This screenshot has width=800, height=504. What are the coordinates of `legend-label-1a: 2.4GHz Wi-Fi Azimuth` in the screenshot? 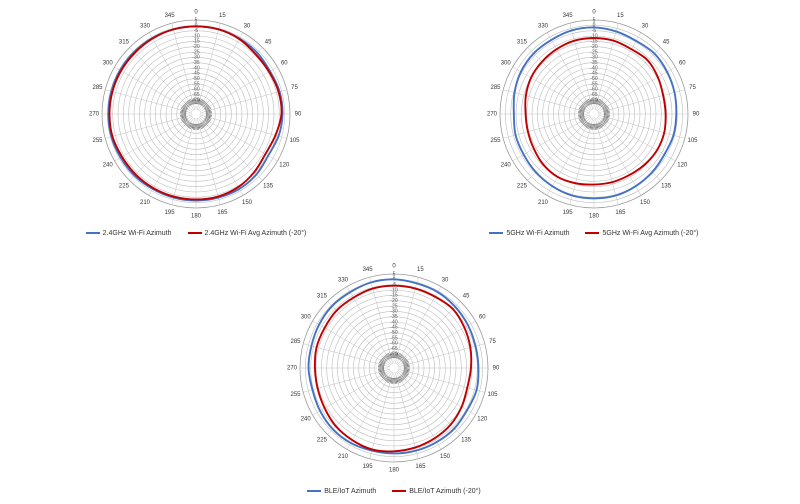 It's located at (137, 233).